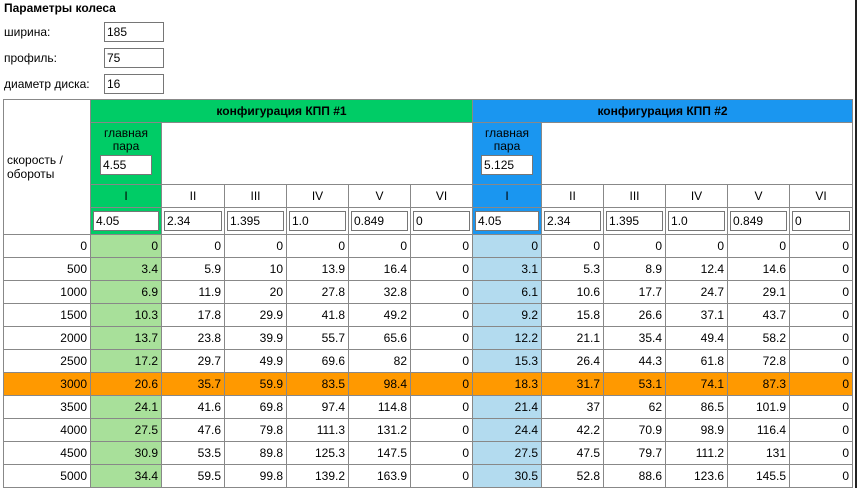  Describe the element at coordinates (193, 292) in the screenshot. I see `speed: 11.9` at that location.